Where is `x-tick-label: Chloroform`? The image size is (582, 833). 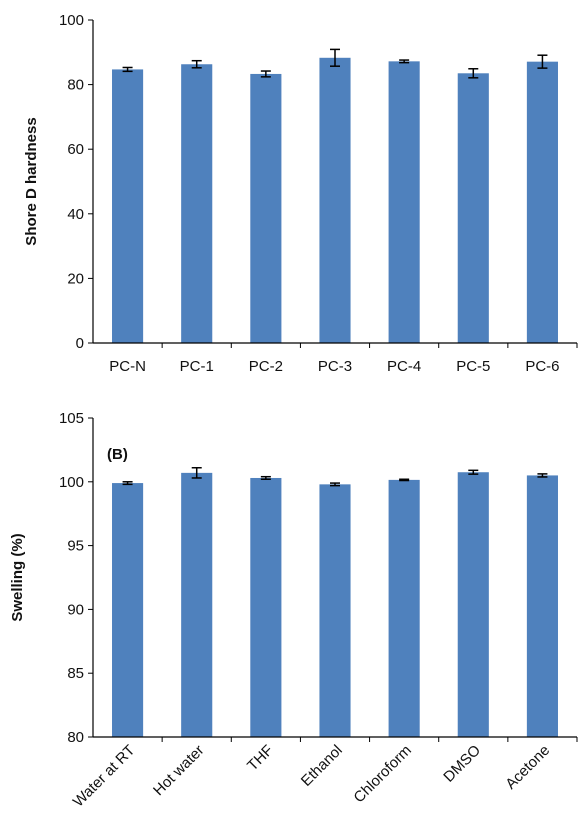
x-tick-label: Chloroform is located at coordinates (382, 774).